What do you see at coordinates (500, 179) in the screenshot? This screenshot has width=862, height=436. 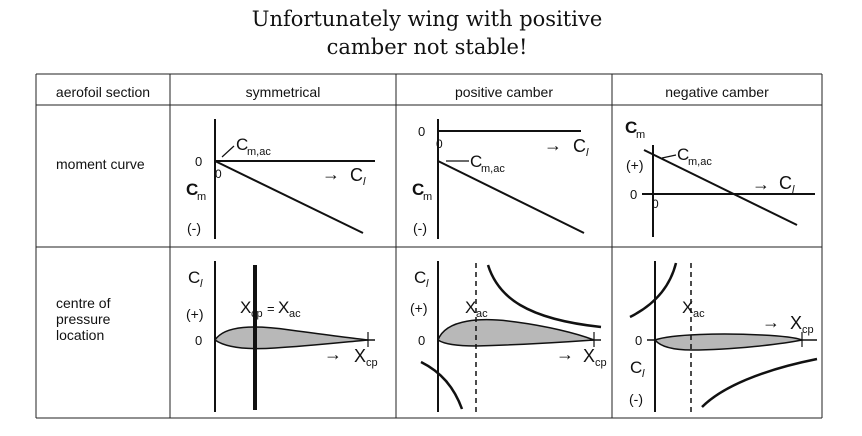 I see `moment-curve-positive-camber: 0 0 C m,ac C m (-) → C l` at bounding box center [500, 179].